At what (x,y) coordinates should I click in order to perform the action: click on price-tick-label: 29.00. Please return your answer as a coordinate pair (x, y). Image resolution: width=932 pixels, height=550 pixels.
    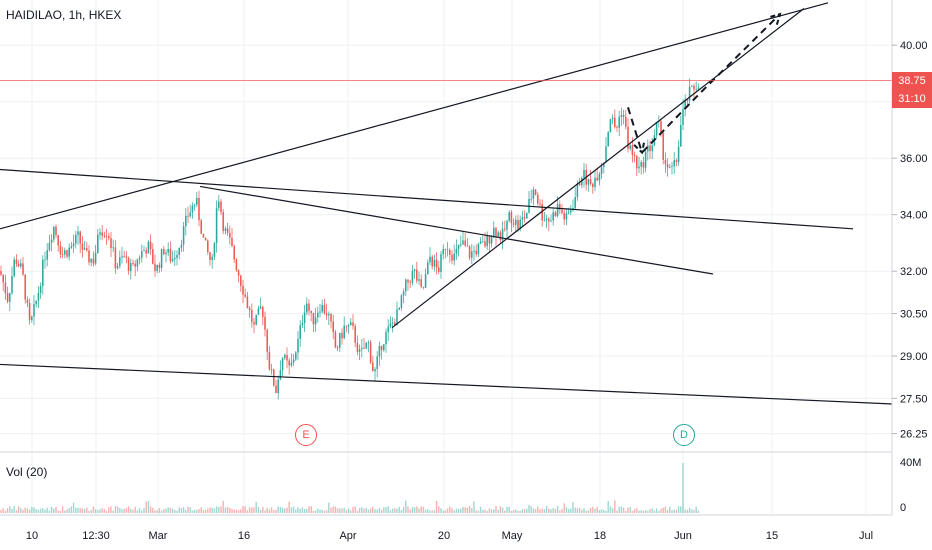
    Looking at the image, I should click on (914, 357).